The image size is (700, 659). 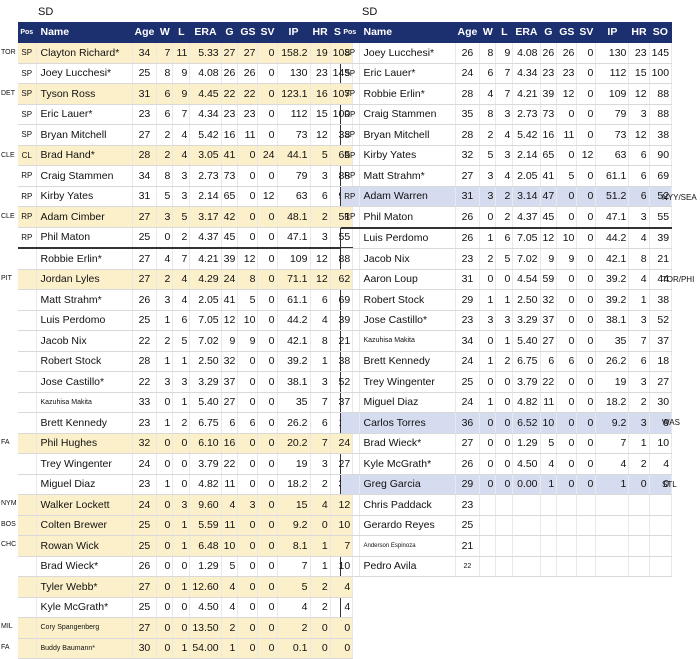 I want to click on cell-l: 5, so click(x=181, y=341).